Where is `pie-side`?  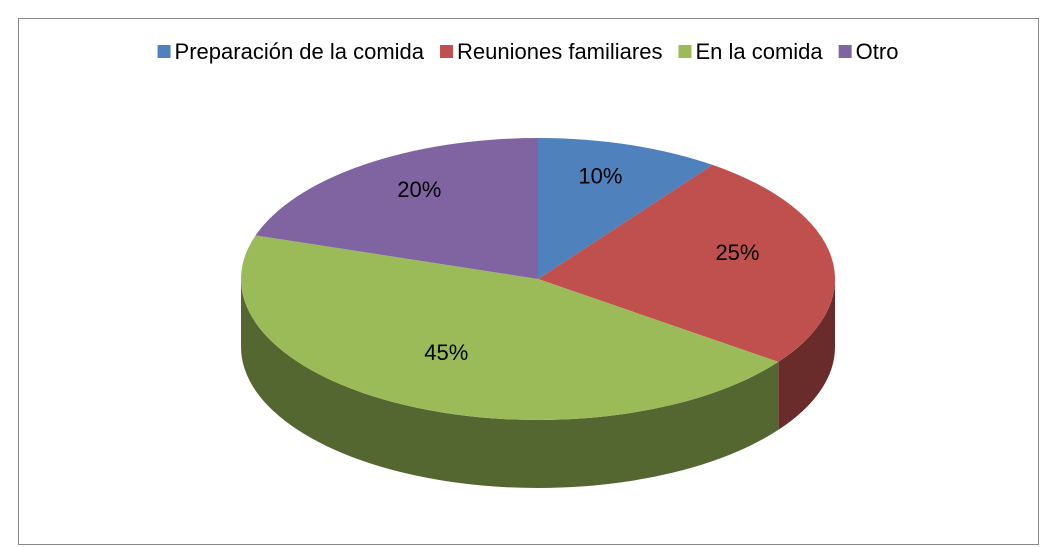 pie-side is located at coordinates (806, 354).